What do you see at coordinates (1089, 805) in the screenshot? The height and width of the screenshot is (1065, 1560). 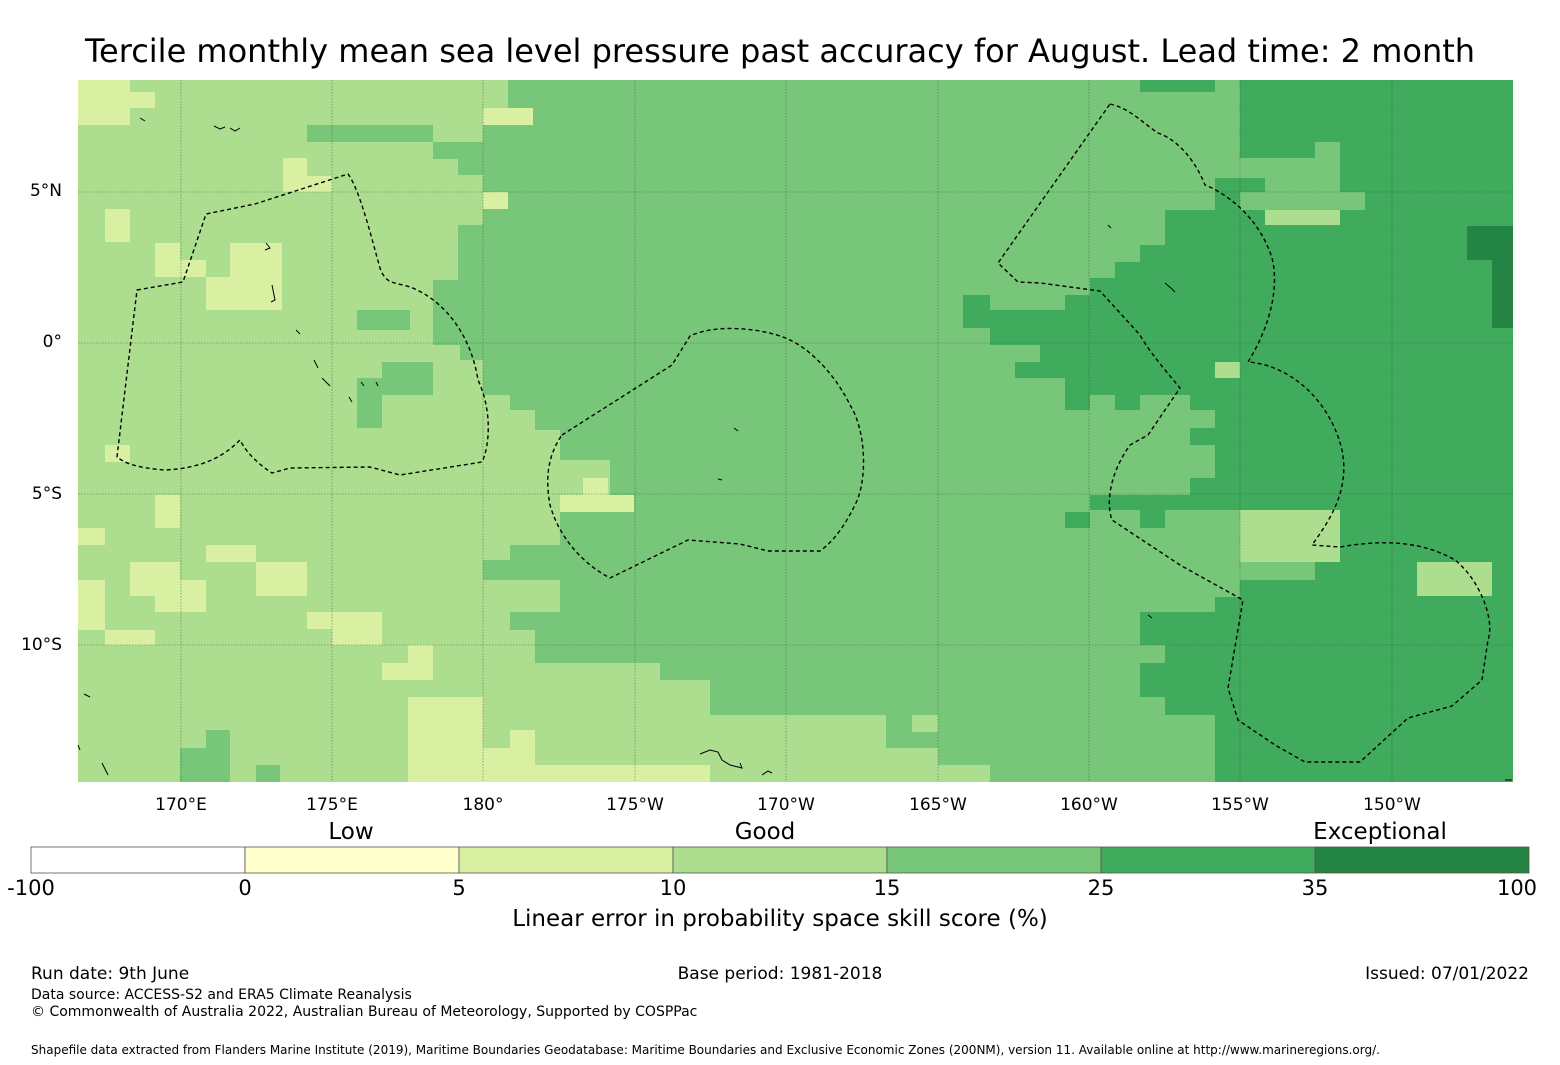 I see `lon-label-160w: 160°W` at bounding box center [1089, 805].